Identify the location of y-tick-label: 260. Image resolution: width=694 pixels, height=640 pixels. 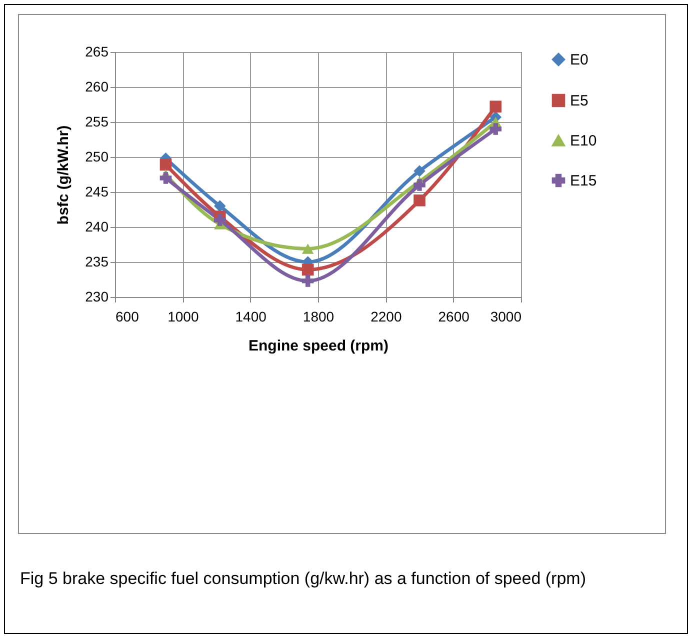
(97, 86).